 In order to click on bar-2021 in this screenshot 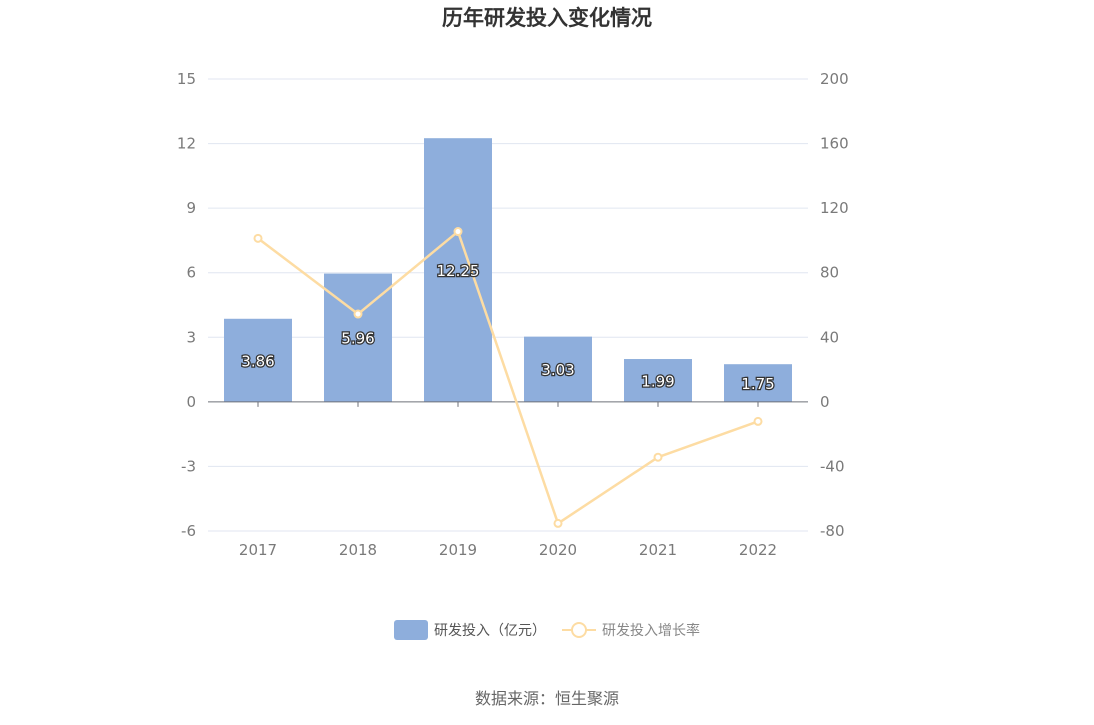, I will do `click(658, 380)`.